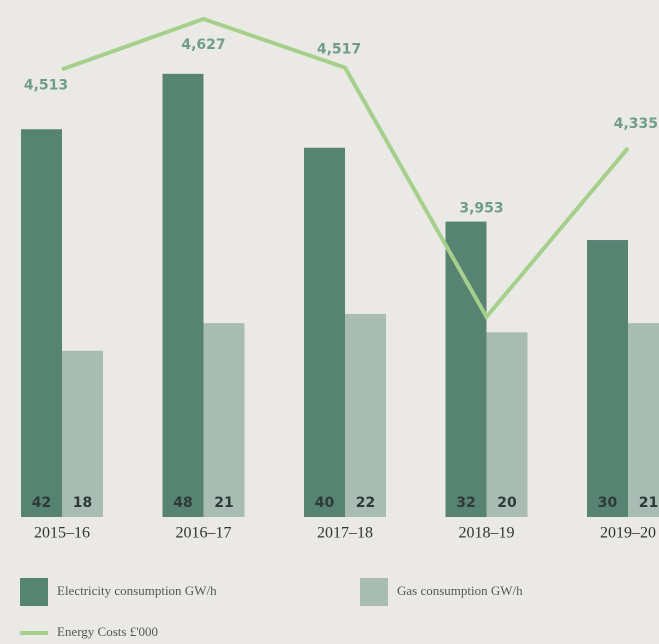 This screenshot has height=644, width=659. Describe the element at coordinates (137, 590) in the screenshot. I see `legend-label: Electricity consumption GW/h` at that location.